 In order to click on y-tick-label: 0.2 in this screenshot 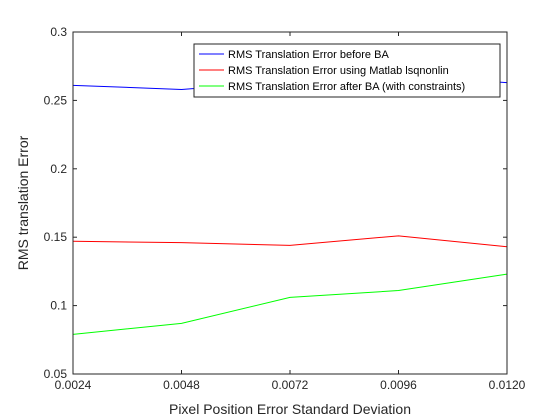, I will do `click(58, 169)`.